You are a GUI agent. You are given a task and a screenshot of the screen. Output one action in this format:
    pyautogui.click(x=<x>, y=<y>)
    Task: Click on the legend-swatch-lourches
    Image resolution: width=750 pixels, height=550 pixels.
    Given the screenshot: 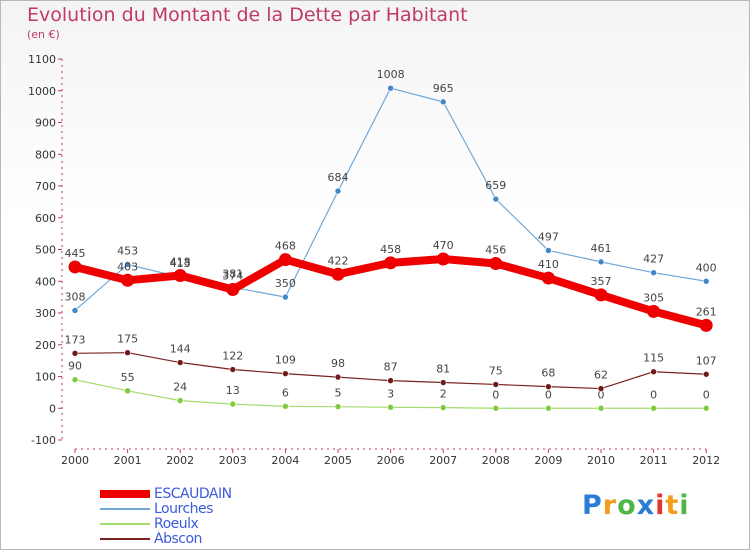 What is the action you would take?
    pyautogui.click(x=125, y=508)
    